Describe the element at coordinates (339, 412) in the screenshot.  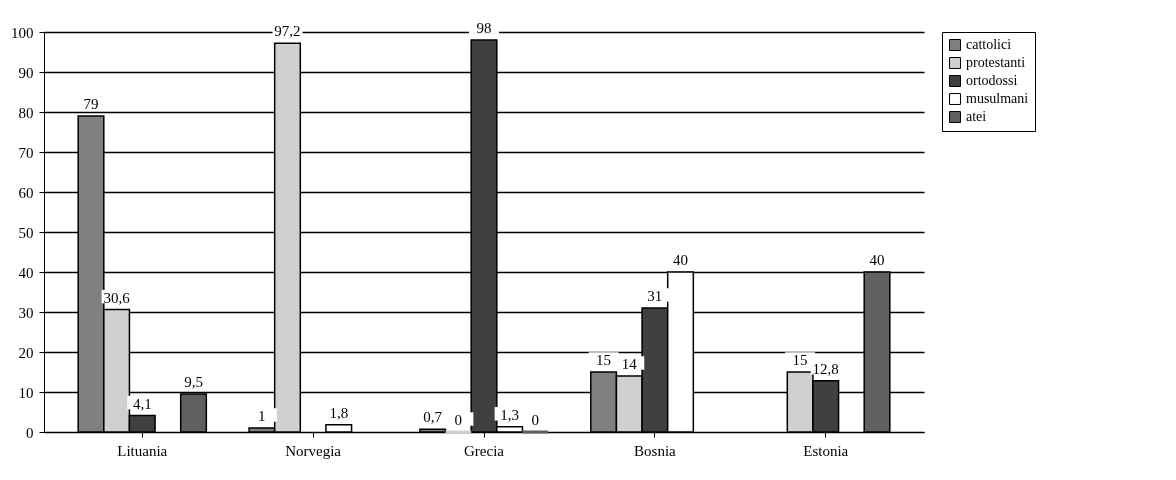
I see `data-label: 1,8` at that location.